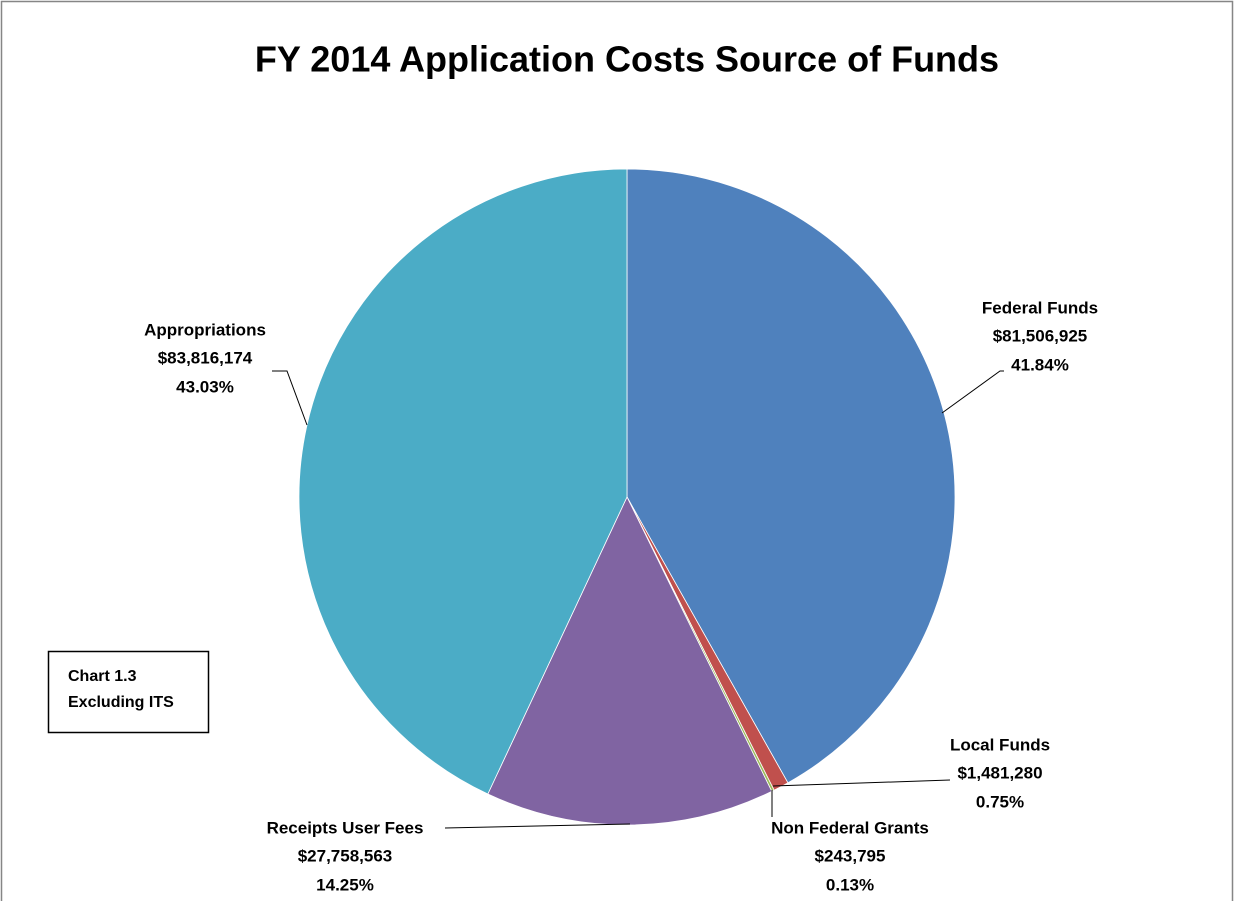  Describe the element at coordinates (850, 855) in the screenshot. I see `value-label: $243,795` at that location.